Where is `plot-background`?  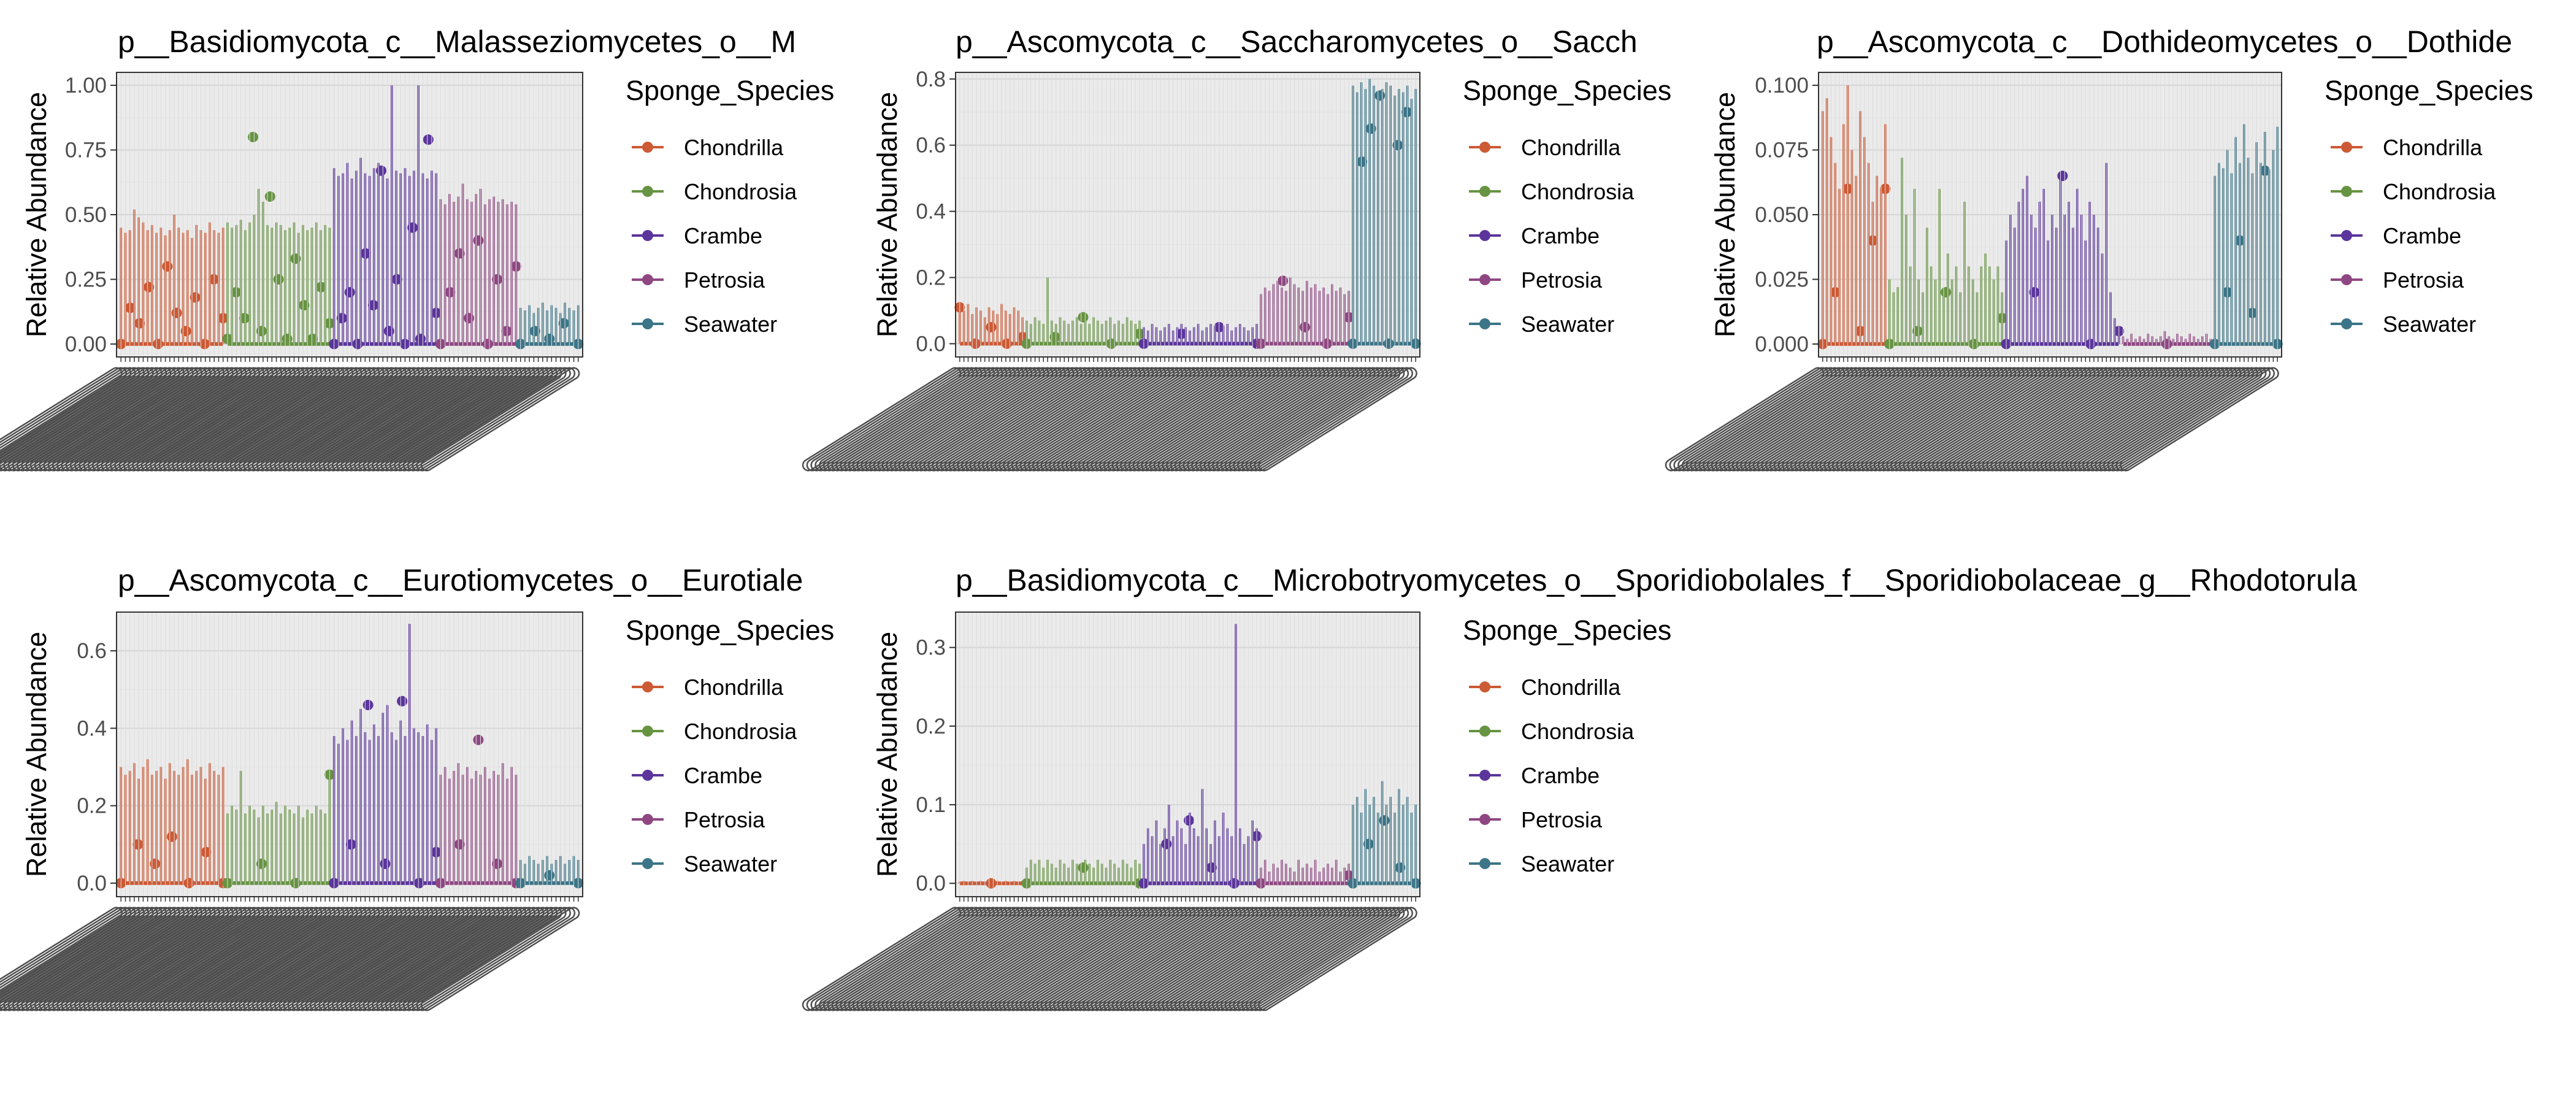
plot-background is located at coordinates (1188, 754).